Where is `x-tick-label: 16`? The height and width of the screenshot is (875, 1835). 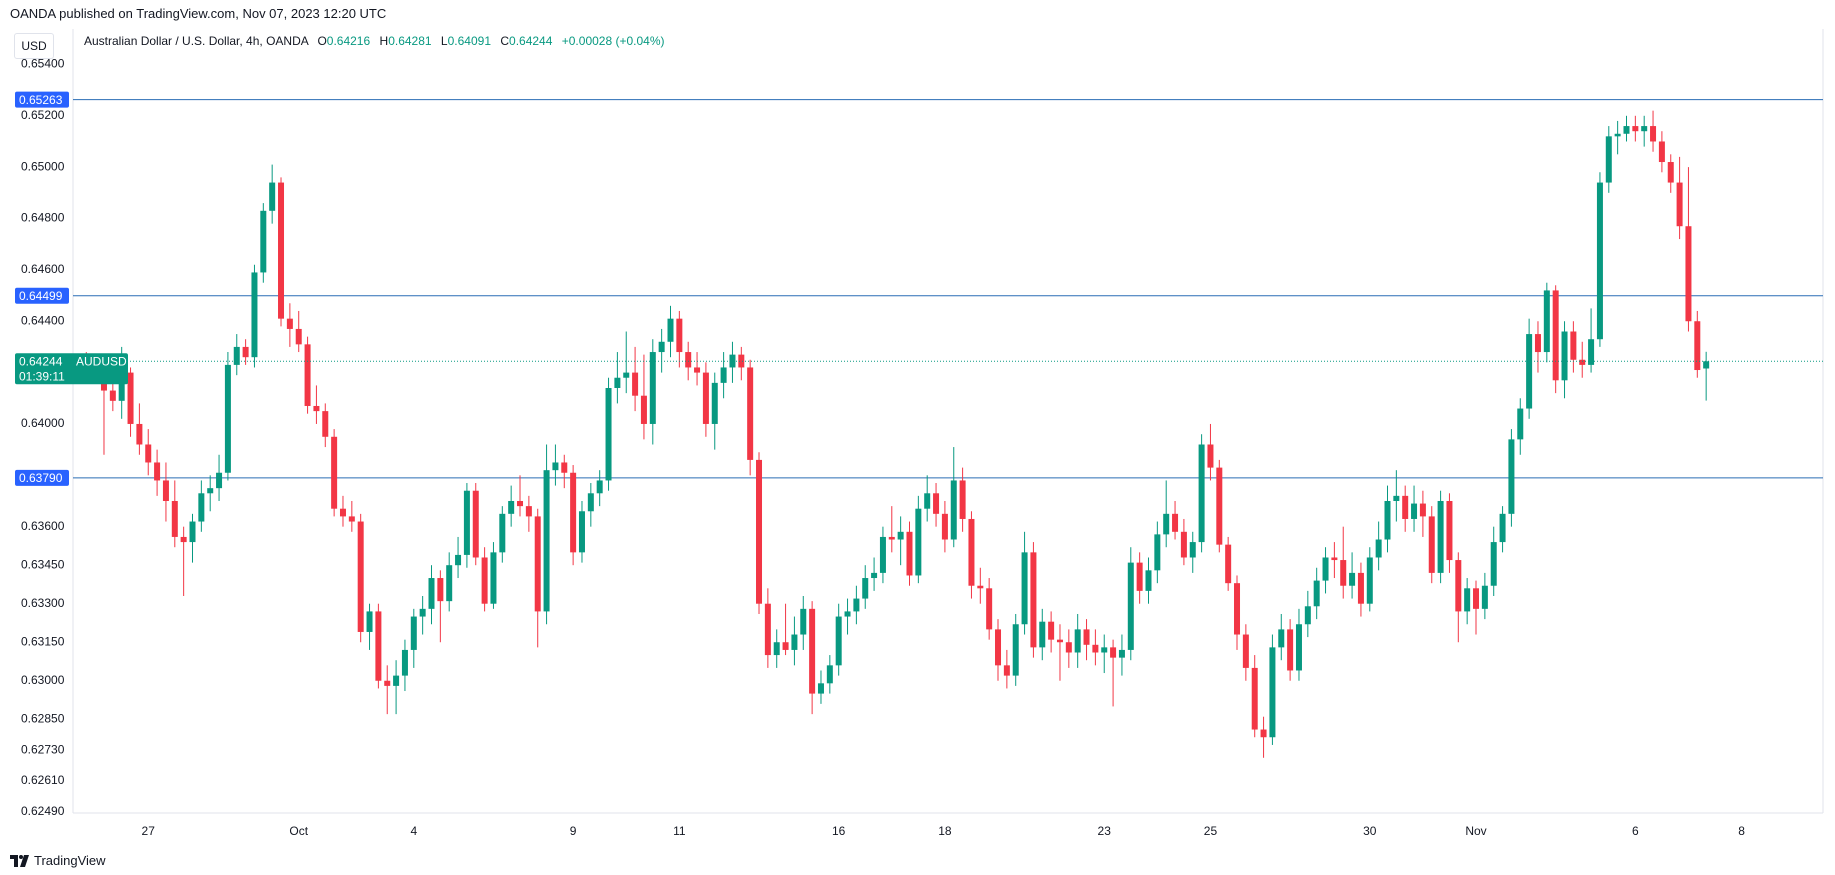 x-tick-label: 16 is located at coordinates (839, 831).